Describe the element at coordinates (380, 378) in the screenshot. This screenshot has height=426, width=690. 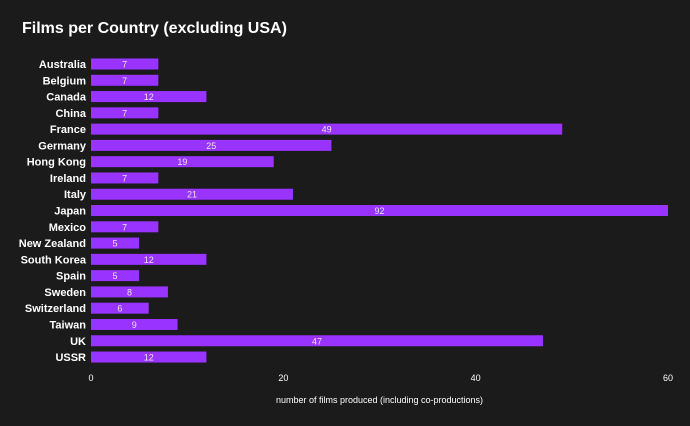
I see `x-axis-ticks: 0 20 40 60` at that location.